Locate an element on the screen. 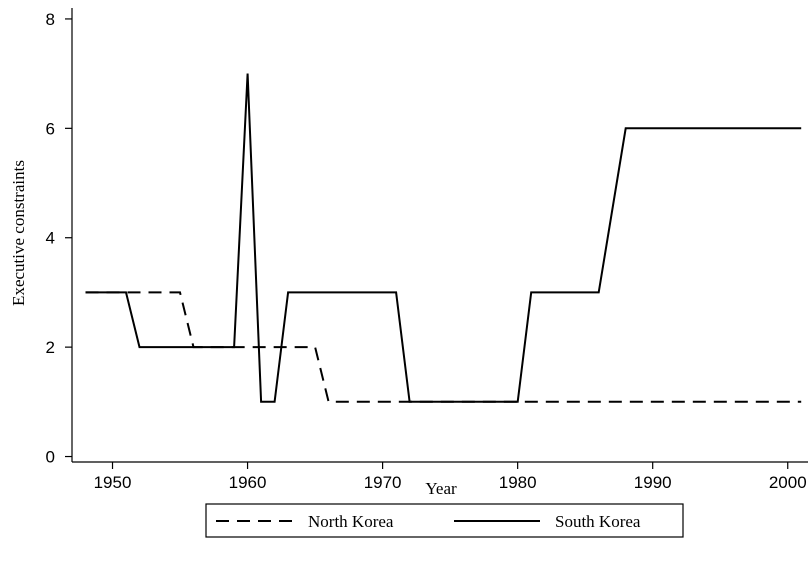  x-axis-title: Year is located at coordinates (441, 488).